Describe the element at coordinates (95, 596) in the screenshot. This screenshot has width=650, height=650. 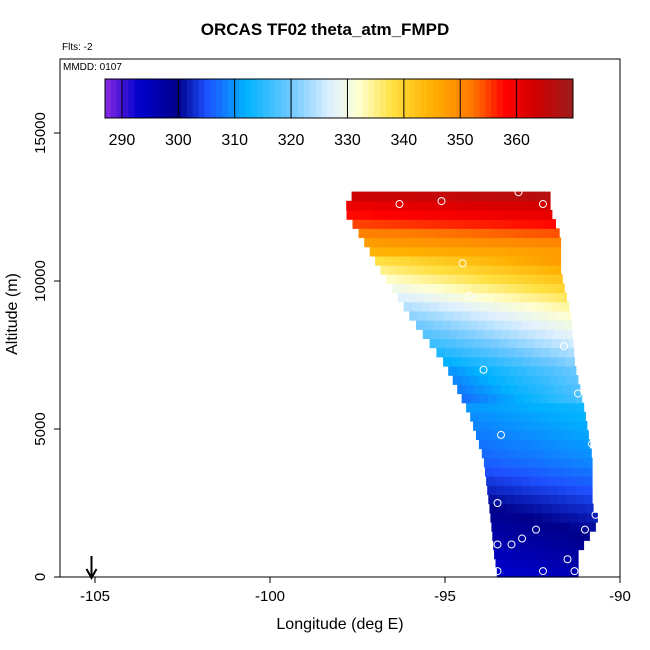
I see `x-tick-label: -105` at that location.